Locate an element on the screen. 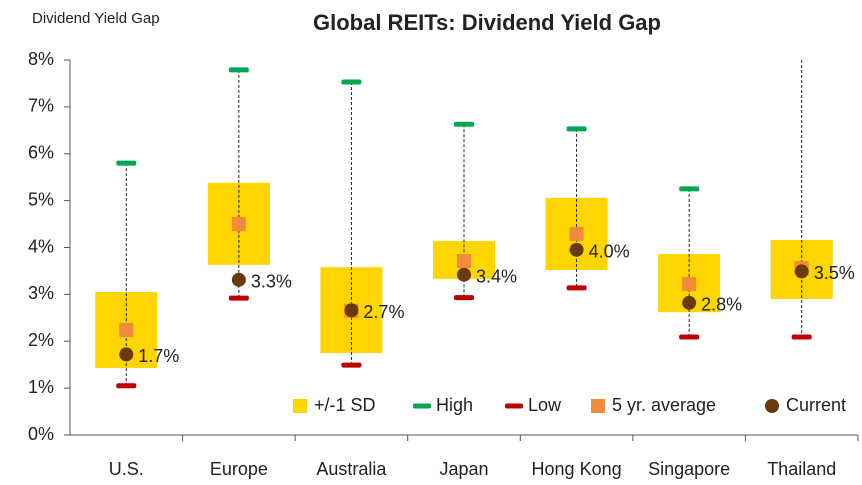 The width and height of the screenshot is (862, 485). data-label: 3.4% is located at coordinates (496, 276).